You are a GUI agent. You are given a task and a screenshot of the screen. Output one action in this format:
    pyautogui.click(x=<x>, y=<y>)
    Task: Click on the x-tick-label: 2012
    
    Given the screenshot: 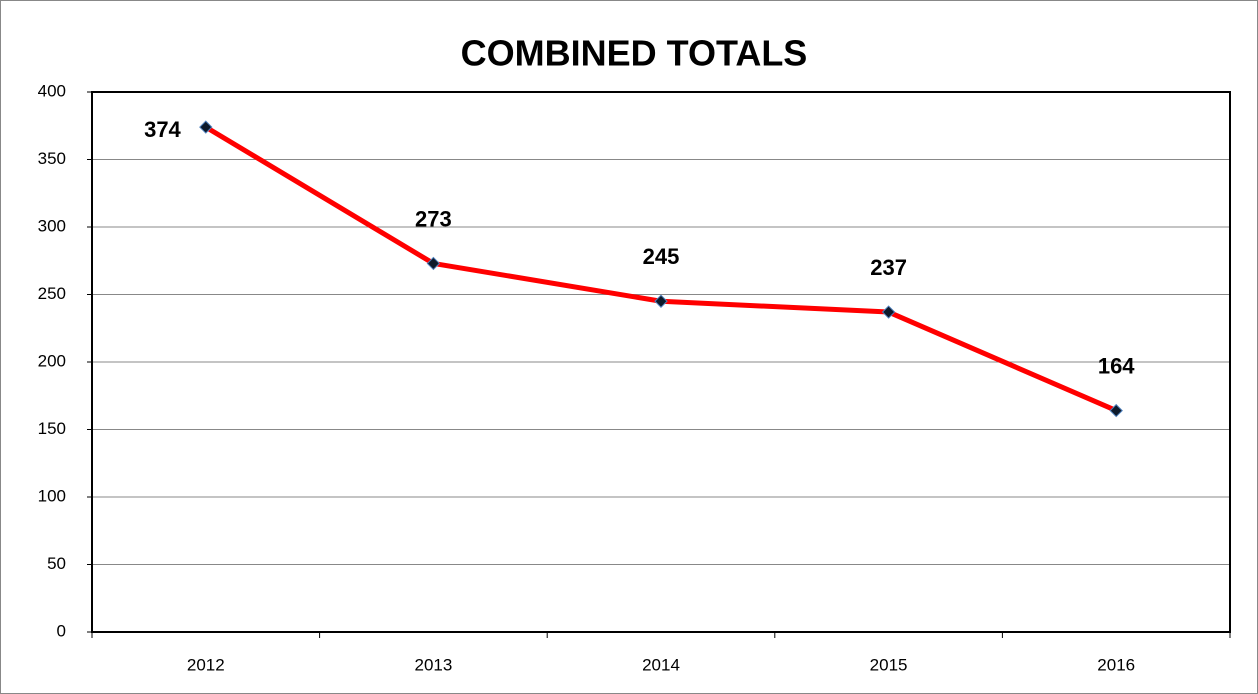 What is the action you would take?
    pyautogui.click(x=206, y=664)
    